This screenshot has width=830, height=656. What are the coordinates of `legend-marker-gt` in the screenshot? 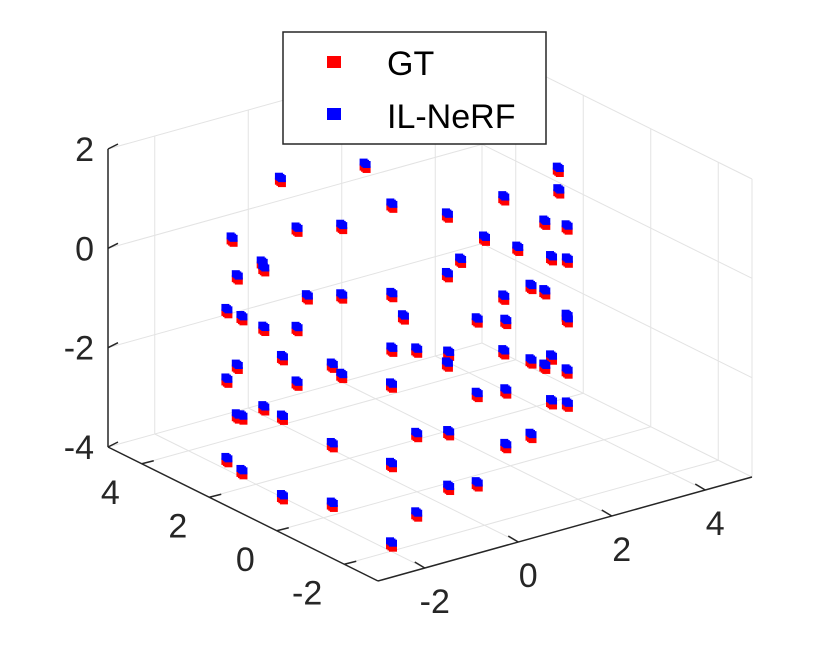 It's located at (334, 62).